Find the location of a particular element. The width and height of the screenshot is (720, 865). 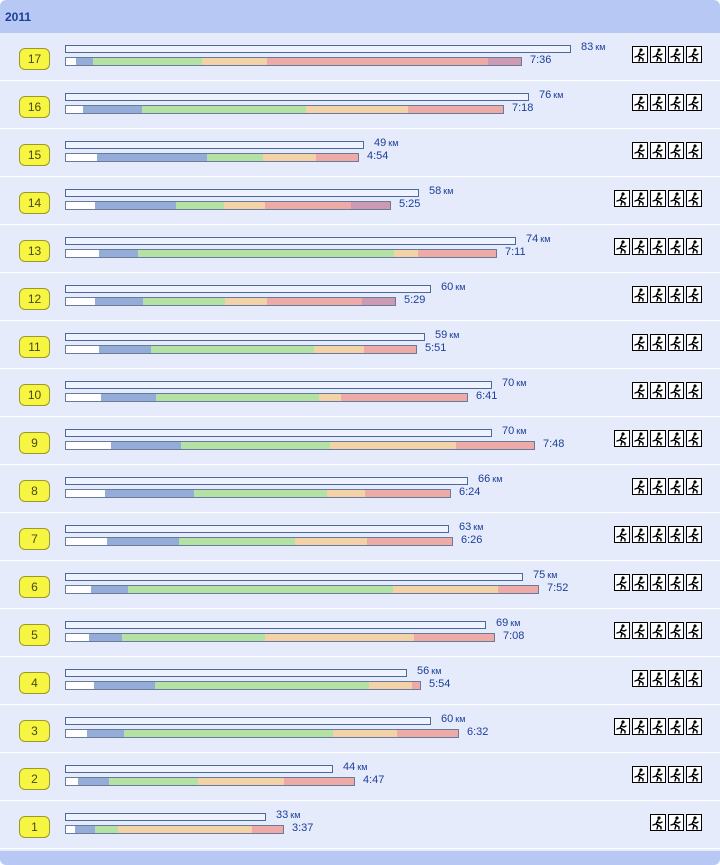

table-row: 16 76 км 7:18 is located at coordinates (360, 105).